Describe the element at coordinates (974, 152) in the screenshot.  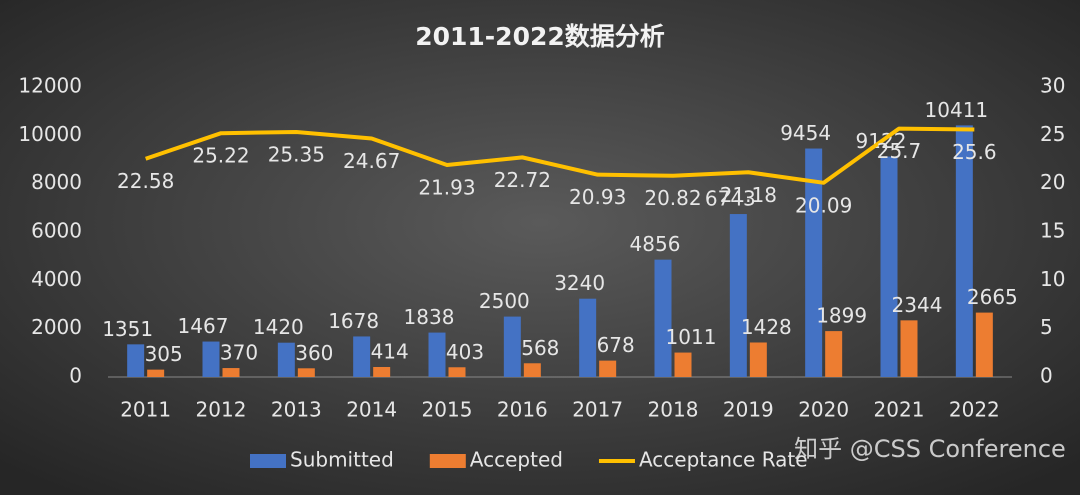
I see `data-label: 25.6` at that location.